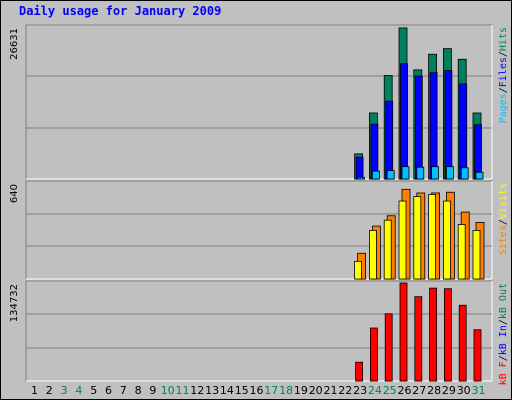 The width and height of the screenshot is (512, 401). Describe the element at coordinates (34, 390) in the screenshot. I see `x-tick-label: 1` at that location.